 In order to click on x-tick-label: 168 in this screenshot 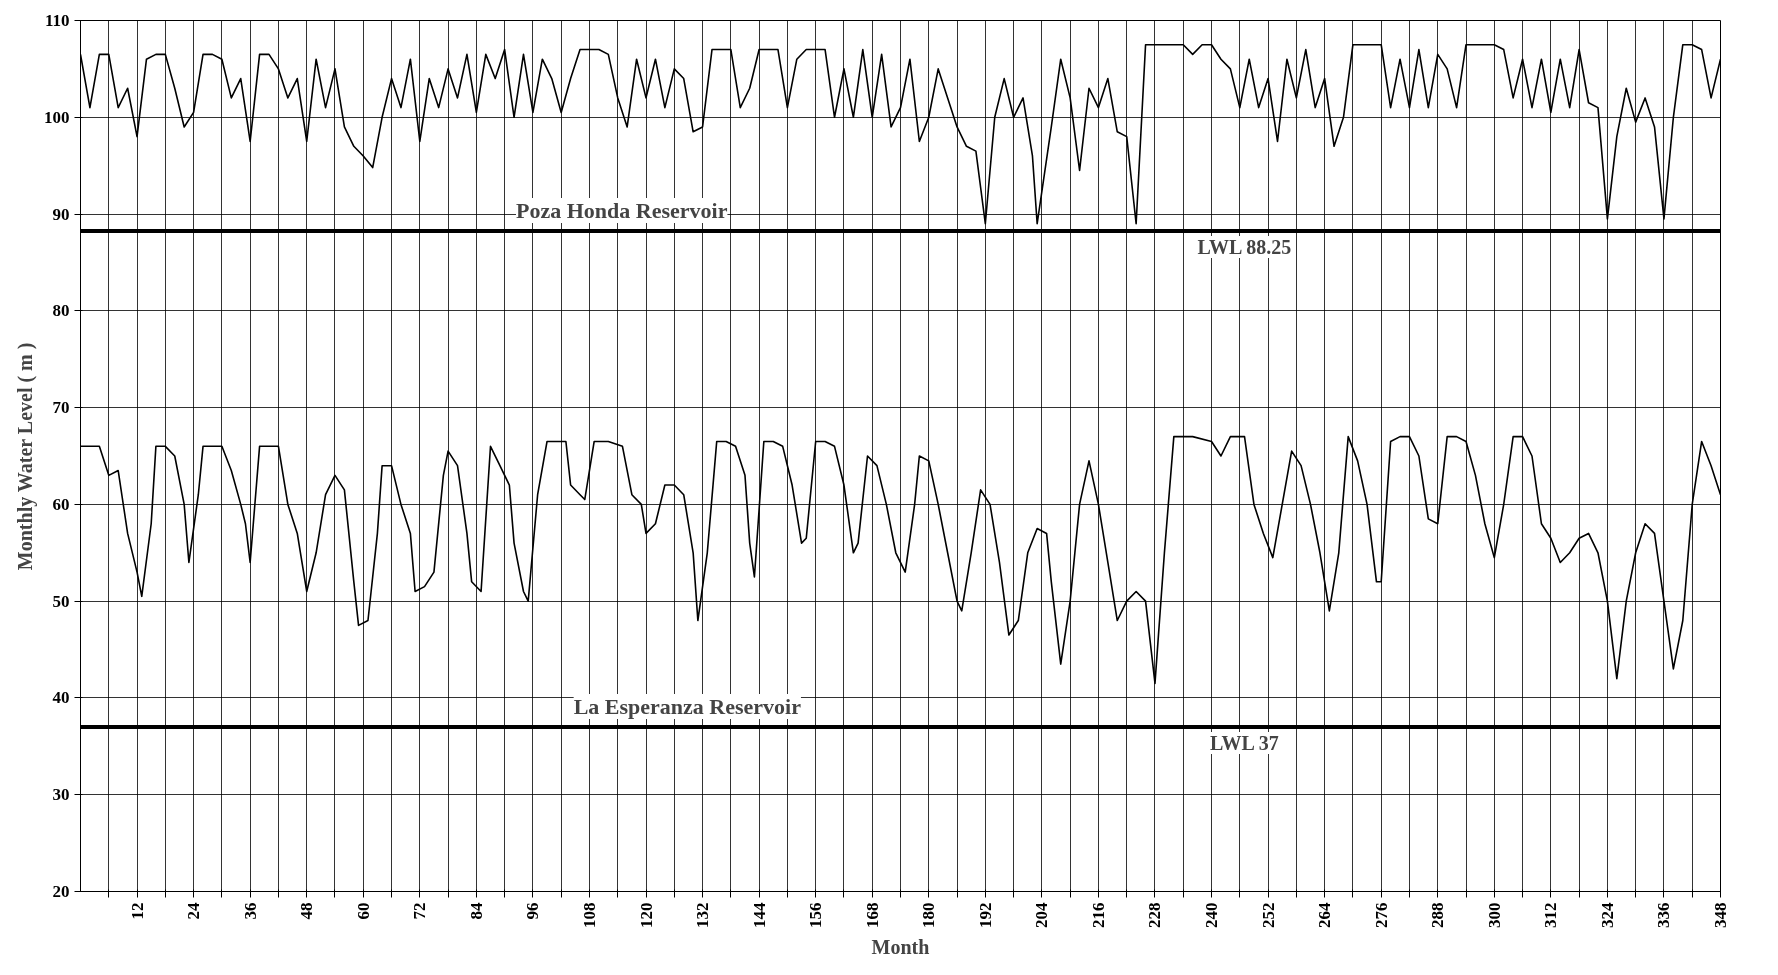, I will do `click(872, 915)`.